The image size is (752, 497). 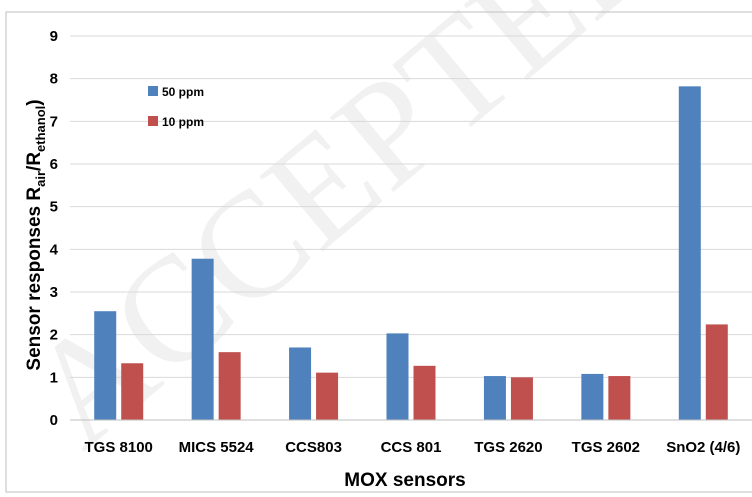 I want to click on y-axis-title-subscript: air, so click(x=40, y=179).